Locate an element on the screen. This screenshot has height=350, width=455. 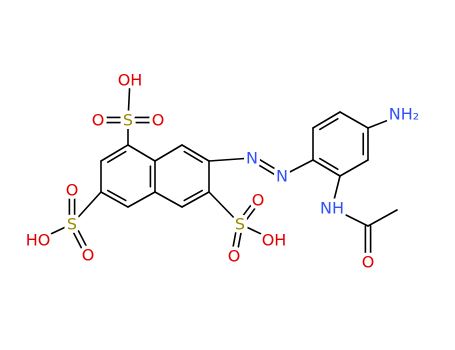
atom-label: NH₂ is located at coordinates (404, 114).